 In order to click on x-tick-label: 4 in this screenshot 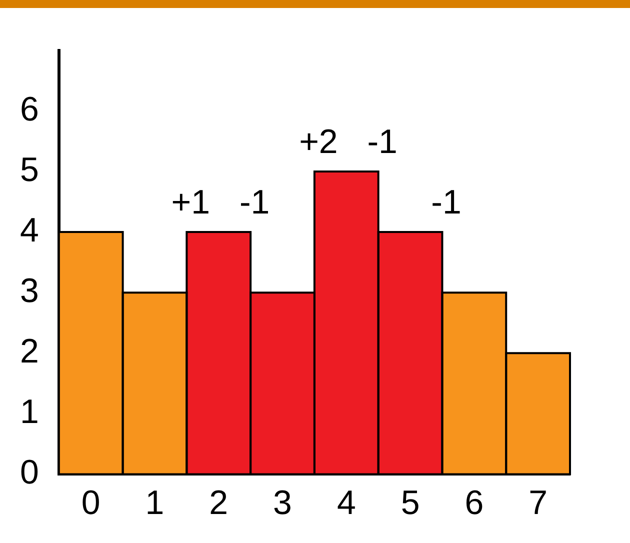, I will do `click(346, 503)`.